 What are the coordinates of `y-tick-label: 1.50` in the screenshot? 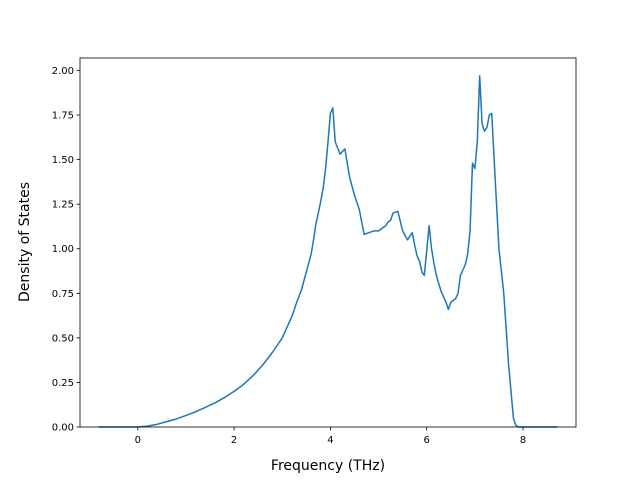 It's located at (63, 160).